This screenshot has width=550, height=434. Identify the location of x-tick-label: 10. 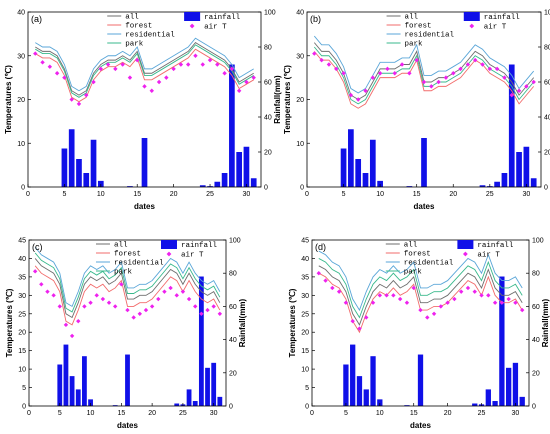
(380, 194).